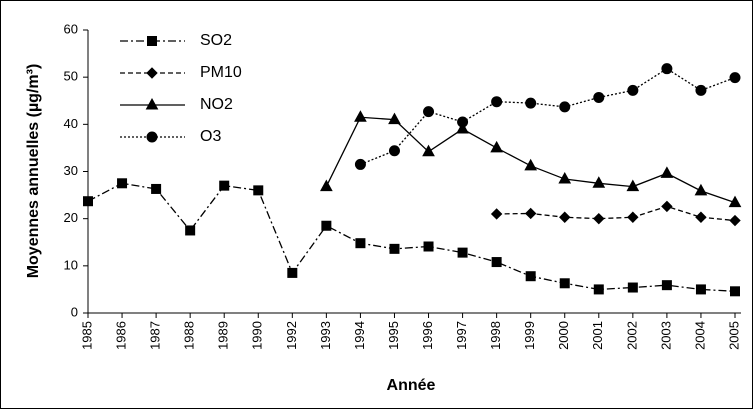  What do you see at coordinates (216, 104) in the screenshot?
I see `legend-label: NO2` at bounding box center [216, 104].